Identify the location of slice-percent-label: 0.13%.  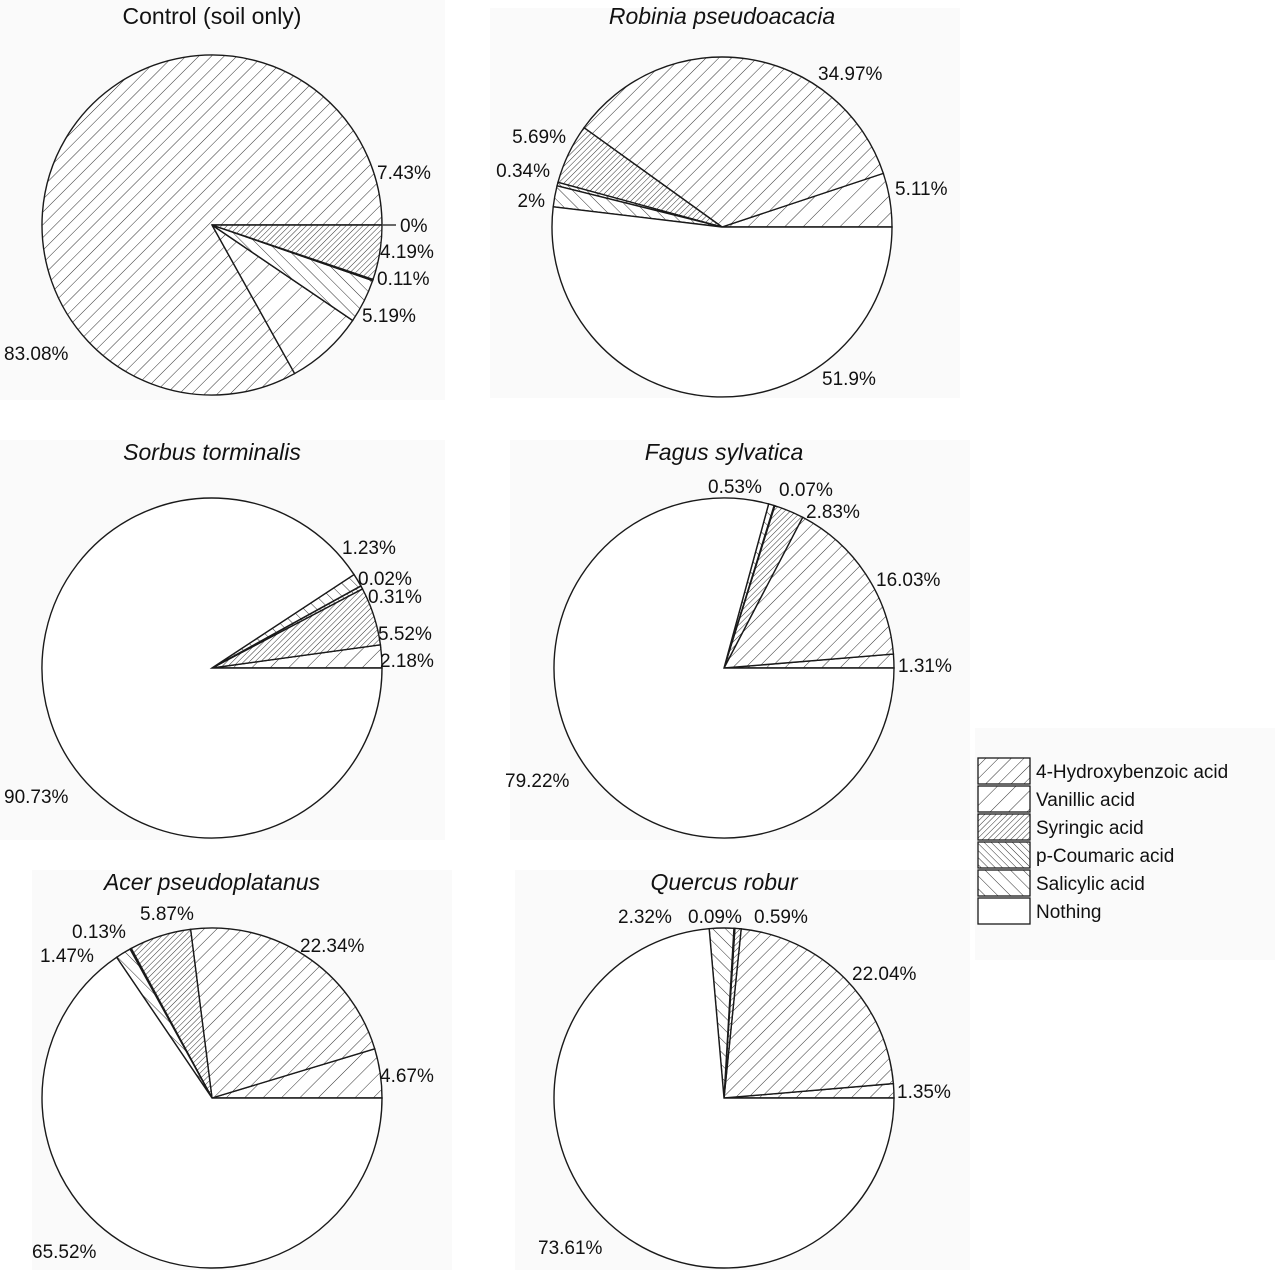
(99, 932).